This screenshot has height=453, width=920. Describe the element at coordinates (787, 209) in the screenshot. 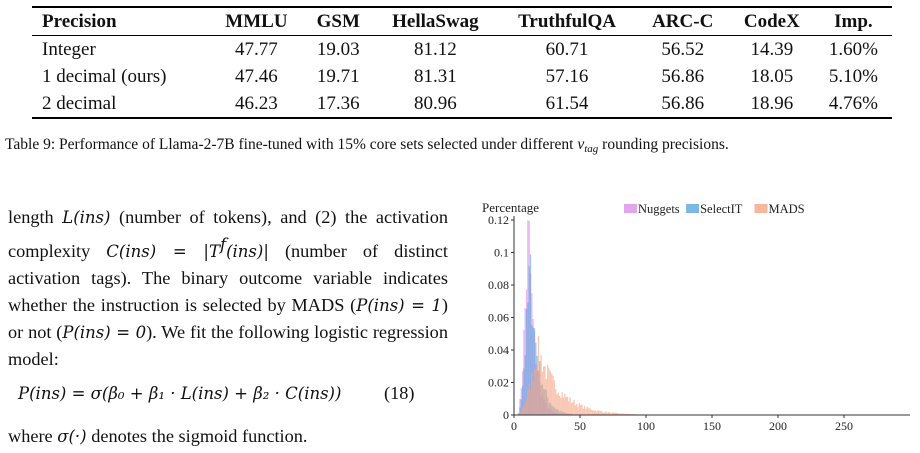

I see `legend-label: MADS` at that location.